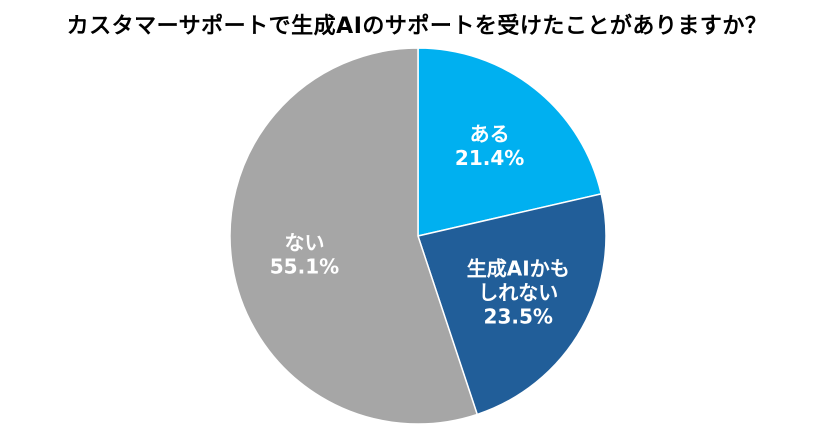 This screenshot has width=834, height=431. What do you see at coordinates (417, 26) in the screenshot?
I see `chart-title: カスタマーサポートで生成AIのサポートを受けたことがありますか？` at bounding box center [417, 26].